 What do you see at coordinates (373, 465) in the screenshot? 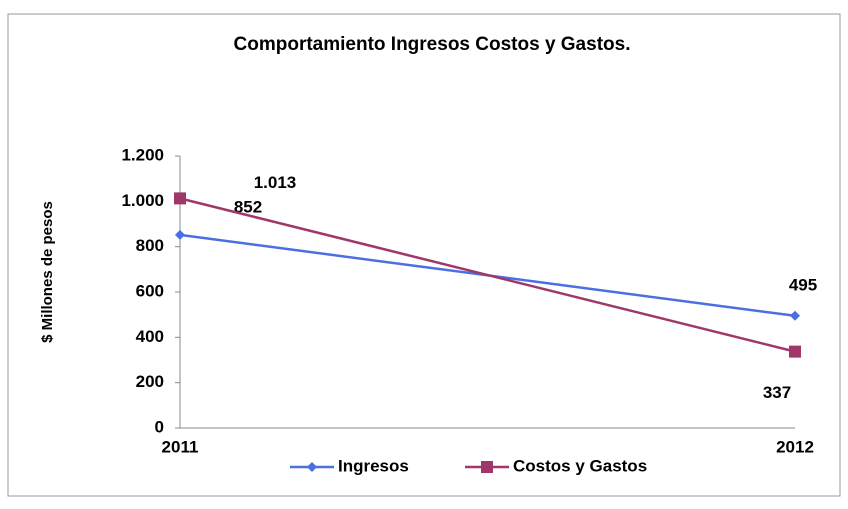
I see `legend-label: Ingresos` at bounding box center [373, 465].